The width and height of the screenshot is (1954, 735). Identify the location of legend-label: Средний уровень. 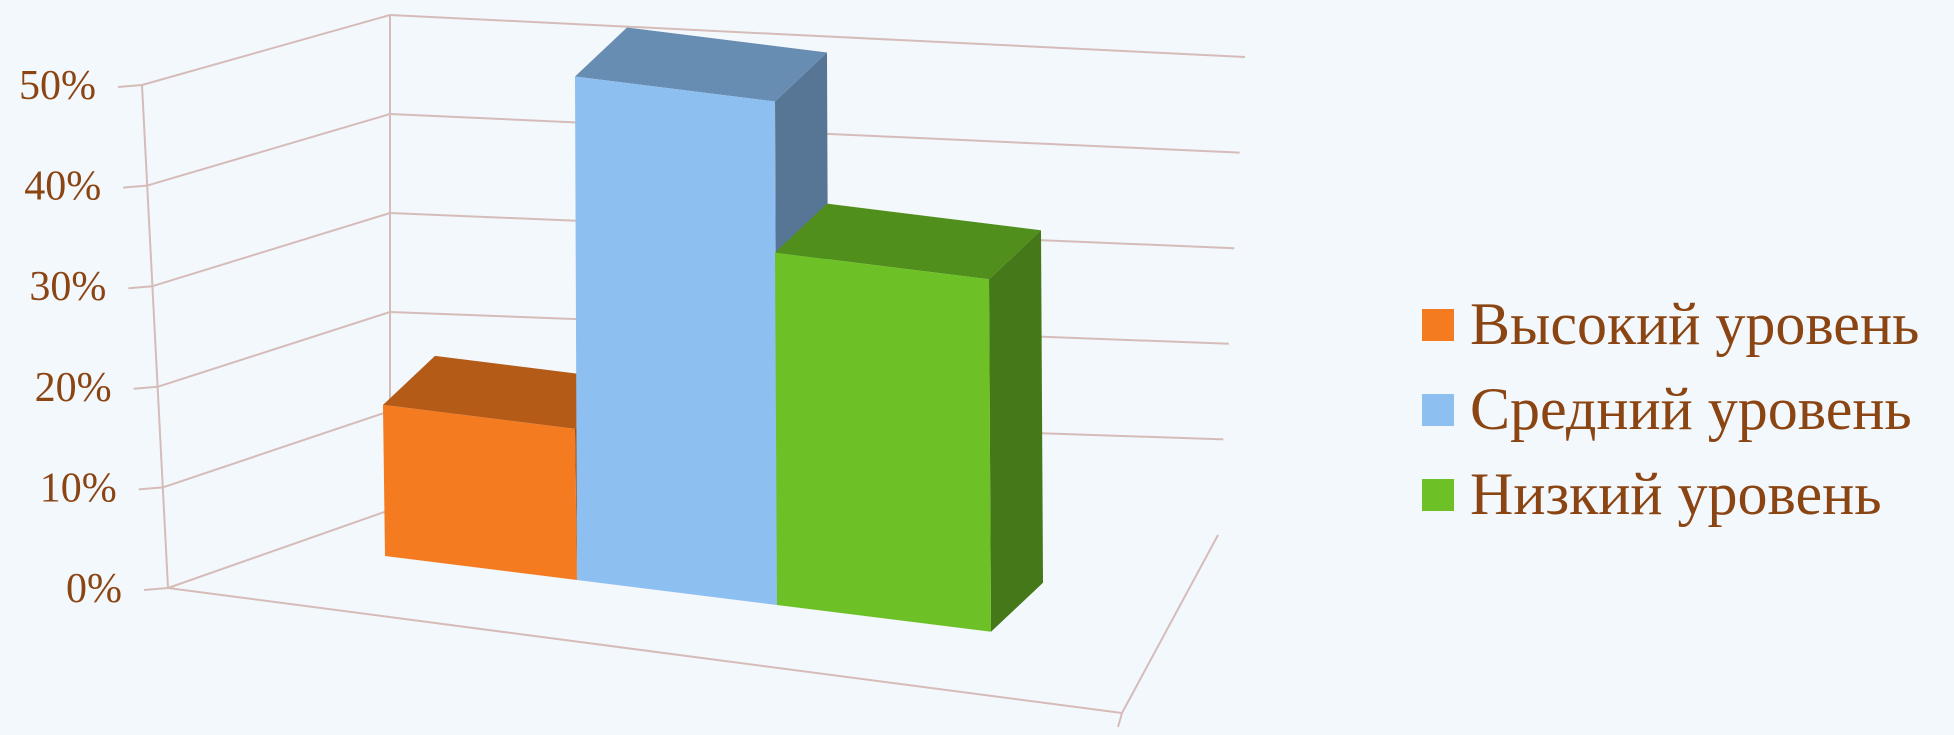
(1691, 409).